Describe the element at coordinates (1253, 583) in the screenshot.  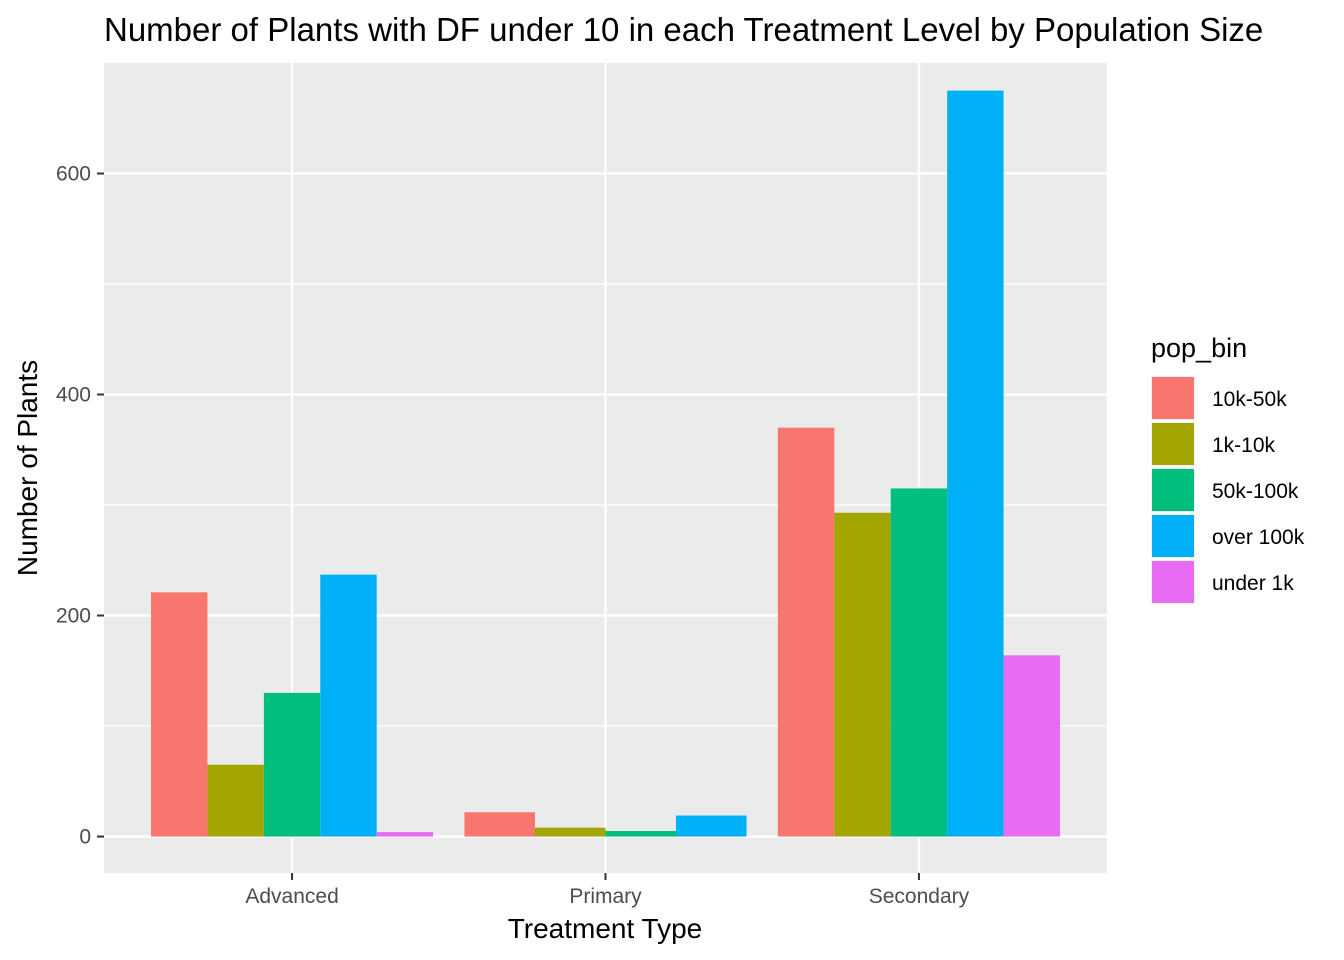
I see `legend-label: under 1k` at that location.